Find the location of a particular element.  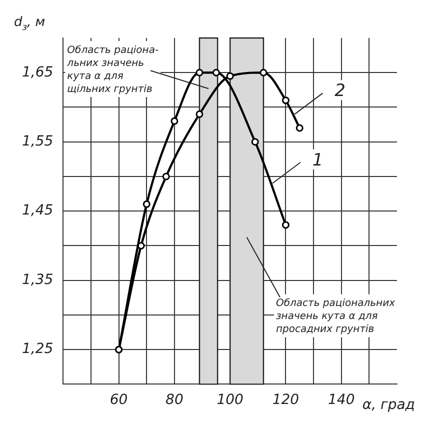

y-tick-label: 1,55 is located at coordinates (38, 142).